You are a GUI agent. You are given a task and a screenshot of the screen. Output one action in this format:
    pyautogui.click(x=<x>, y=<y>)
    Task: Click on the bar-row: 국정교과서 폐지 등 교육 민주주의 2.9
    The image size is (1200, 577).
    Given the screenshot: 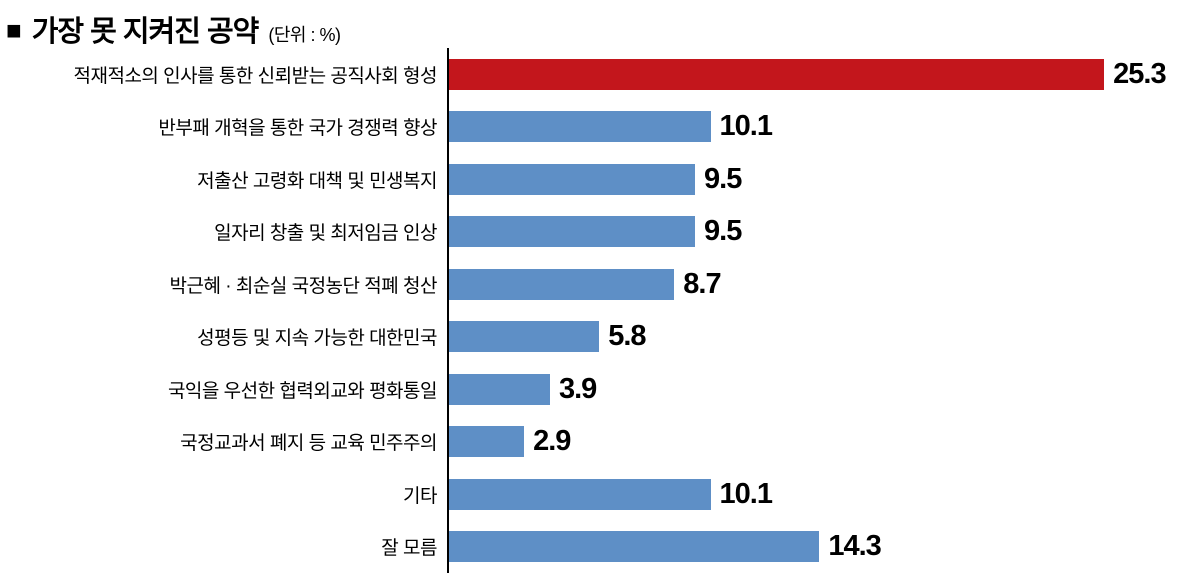 What is the action you would take?
    pyautogui.click(x=600, y=442)
    